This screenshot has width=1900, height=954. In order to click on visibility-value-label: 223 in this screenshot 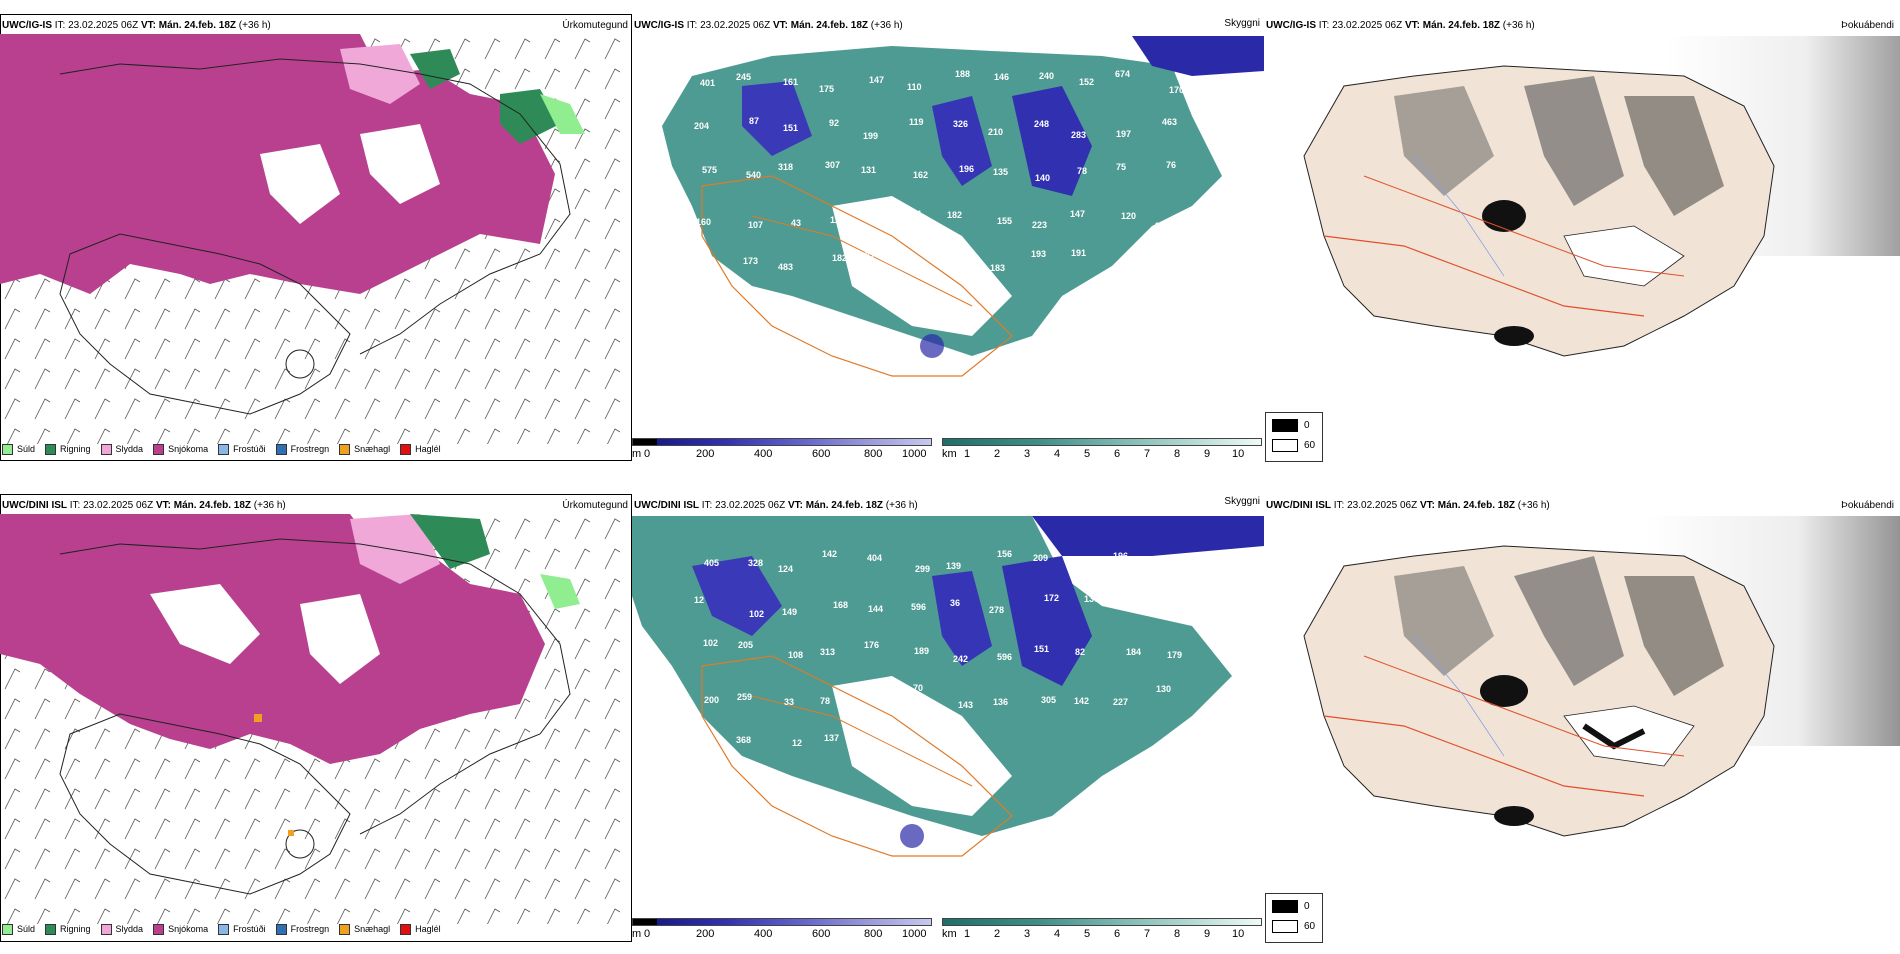, I will do `click(1039, 225)`.